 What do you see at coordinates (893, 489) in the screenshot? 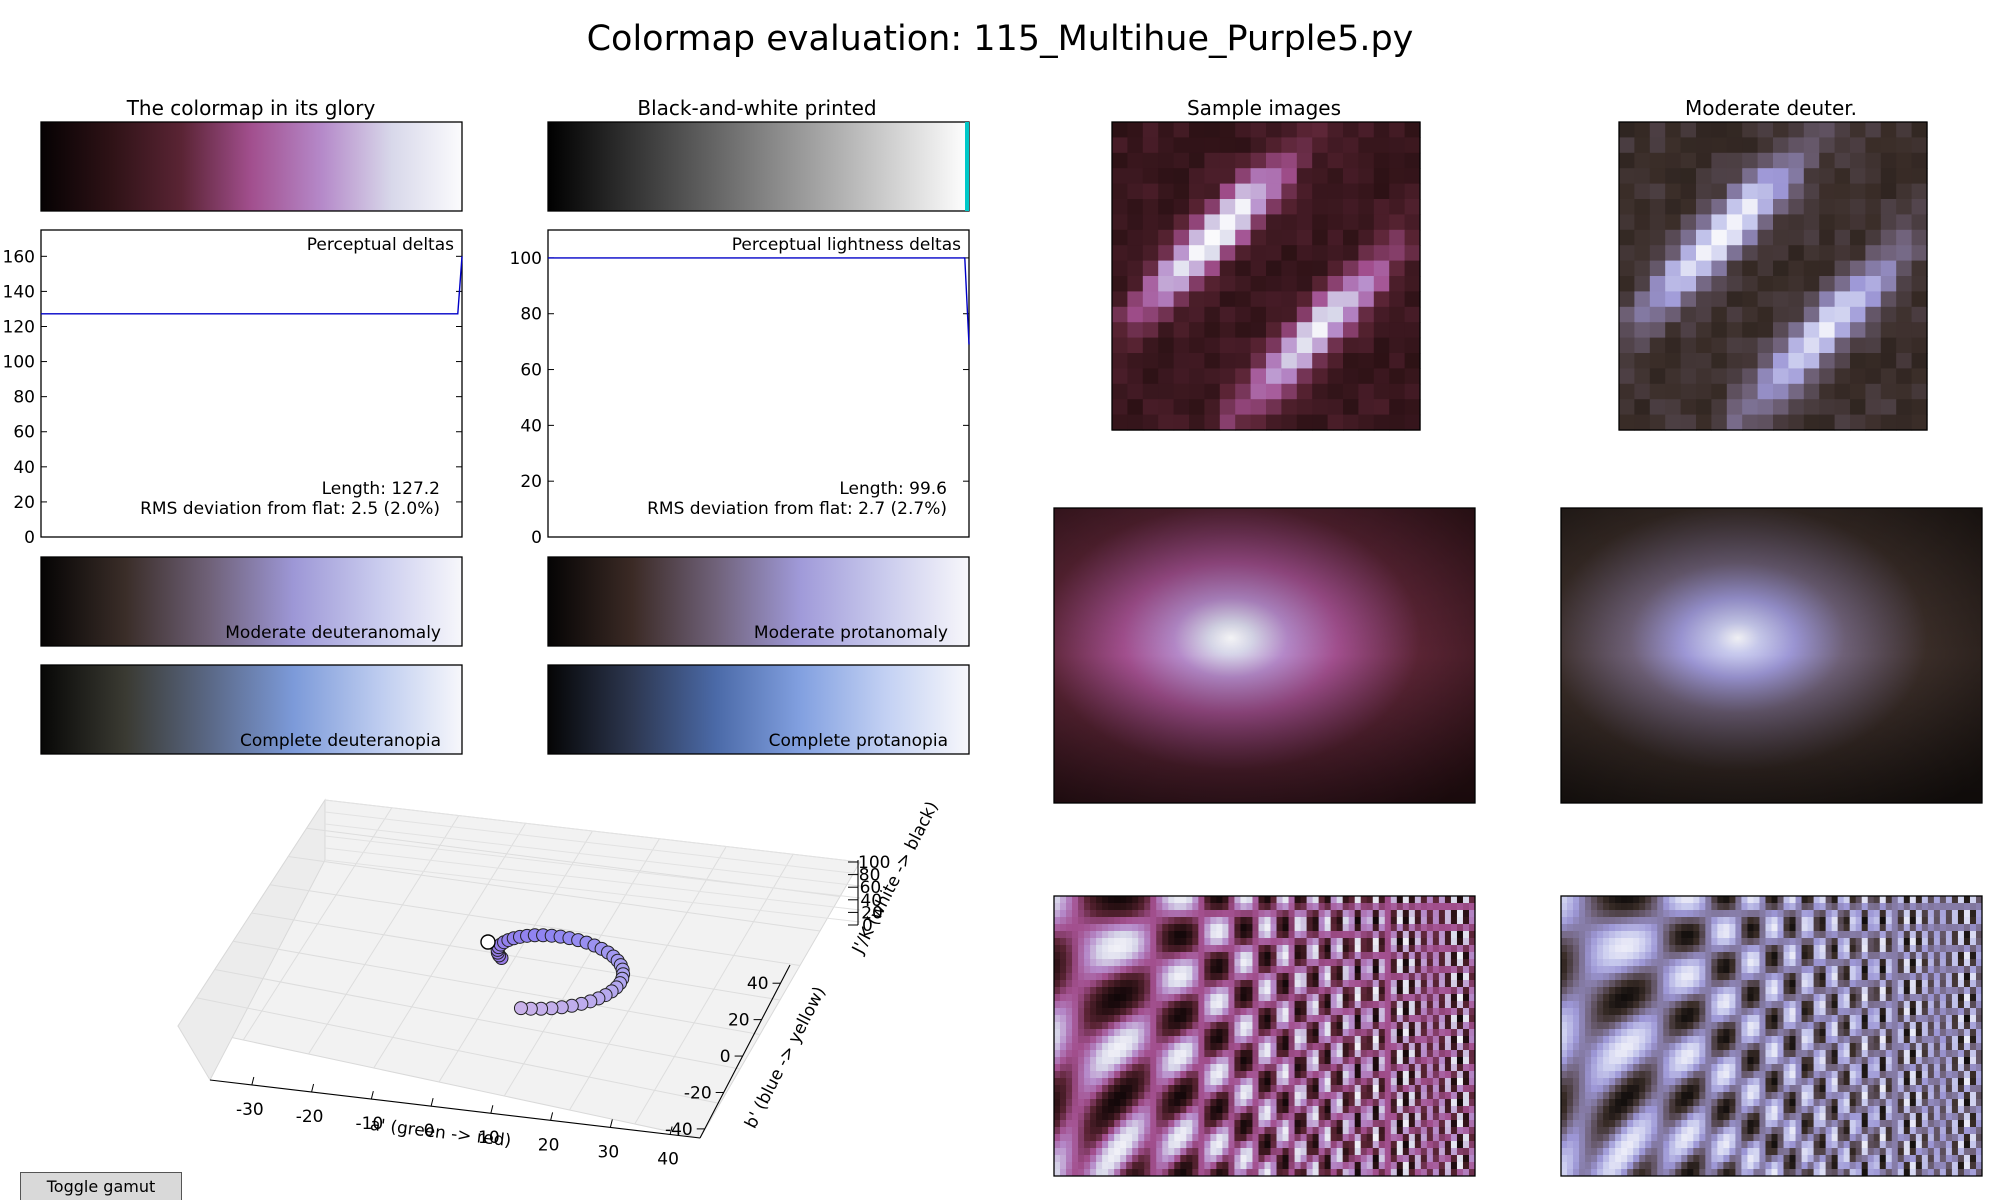
I see `length-note: Length: 99.6` at bounding box center [893, 489].